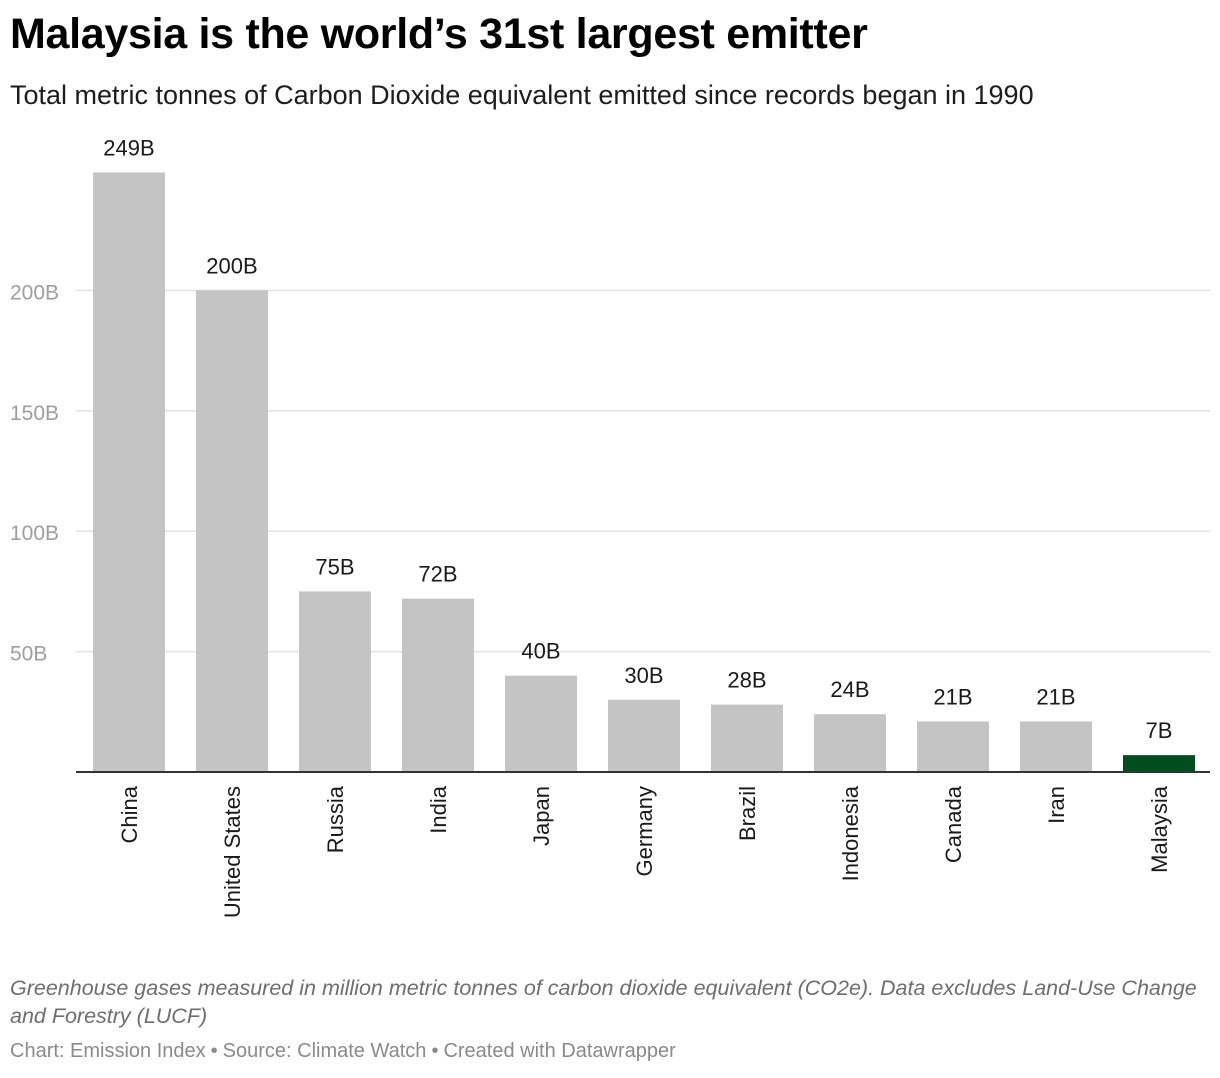 This screenshot has height=1078, width=1220. Describe the element at coordinates (232, 852) in the screenshot. I see `x-tick-label: United States` at that location.